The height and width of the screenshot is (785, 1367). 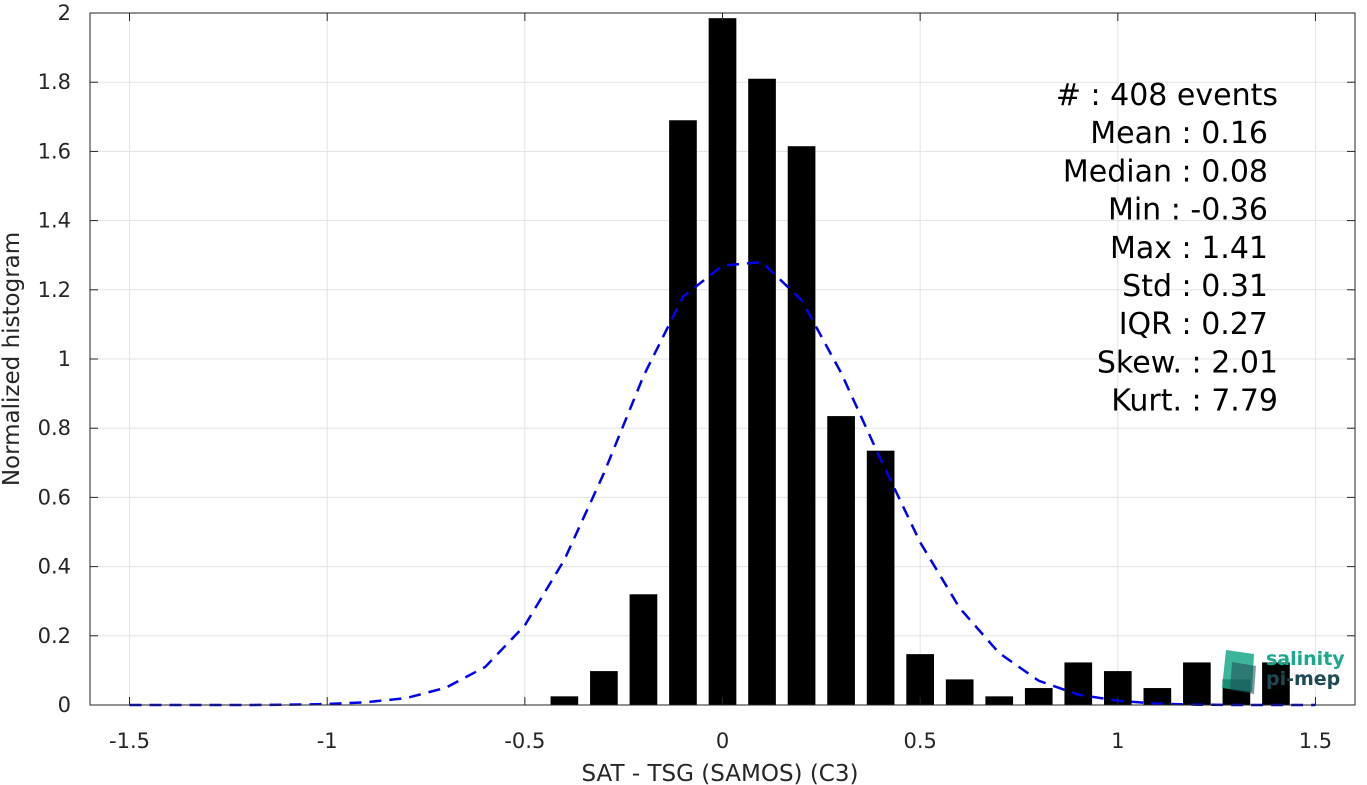 I want to click on y-tick-label: 1, so click(x=64, y=359).